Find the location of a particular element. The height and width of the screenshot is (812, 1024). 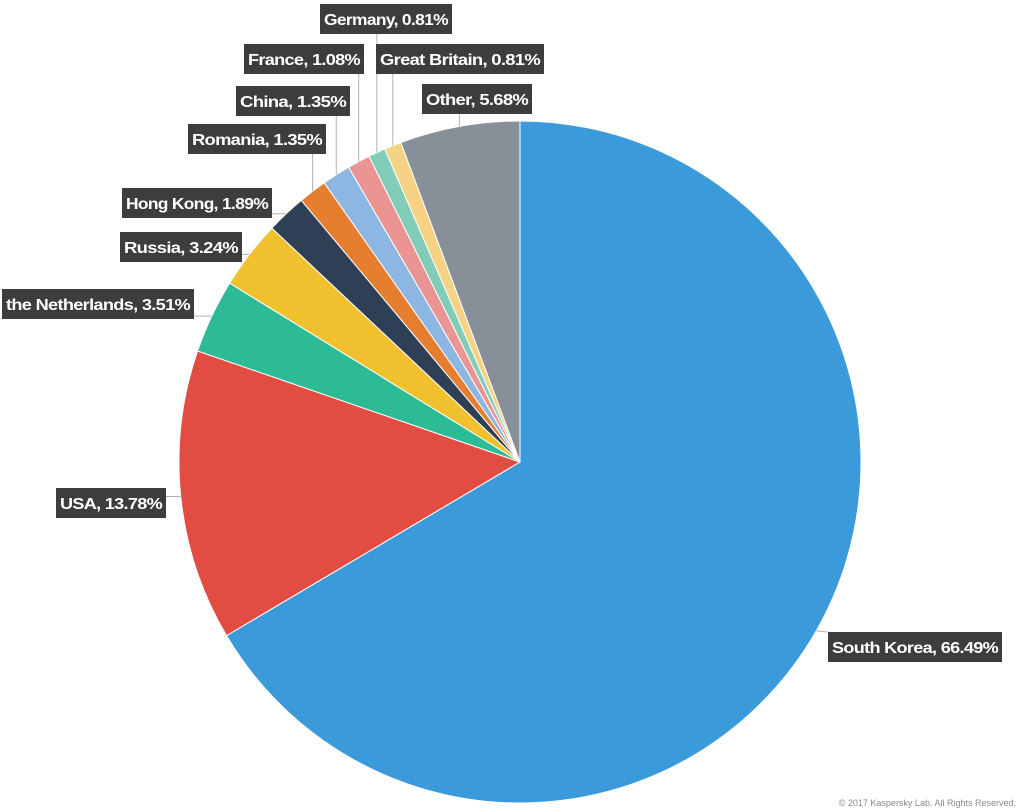

slice-label-7: China, 1.35% is located at coordinates (293, 101).